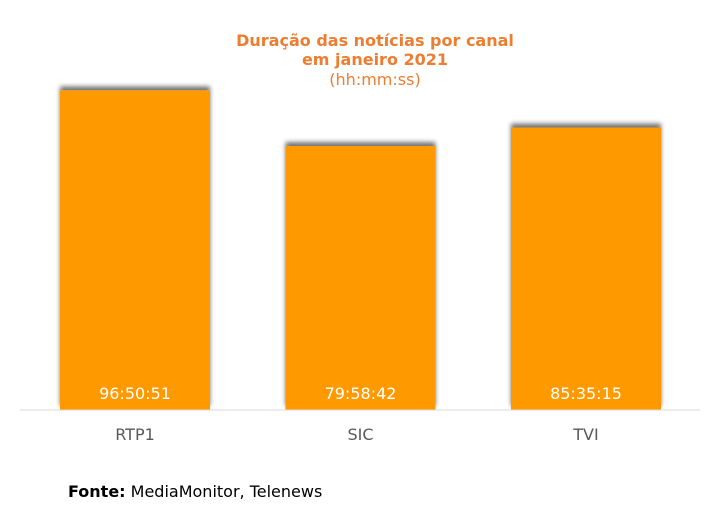 This screenshot has width=724, height=507. Describe the element at coordinates (586, 268) in the screenshot. I see `bar-tvi` at that location.